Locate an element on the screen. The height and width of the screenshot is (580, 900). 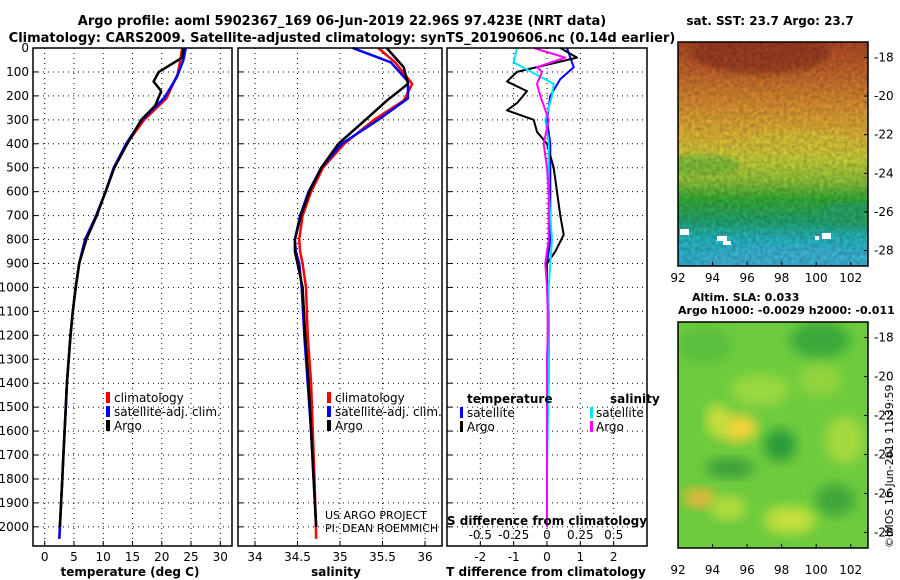
legend-swatch-s-satellite is located at coordinates (591, 412).